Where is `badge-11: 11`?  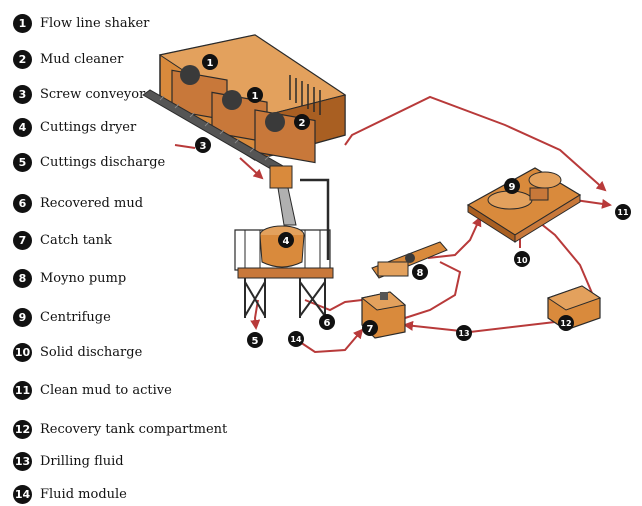 badge-11: 11 is located at coordinates (623, 212).